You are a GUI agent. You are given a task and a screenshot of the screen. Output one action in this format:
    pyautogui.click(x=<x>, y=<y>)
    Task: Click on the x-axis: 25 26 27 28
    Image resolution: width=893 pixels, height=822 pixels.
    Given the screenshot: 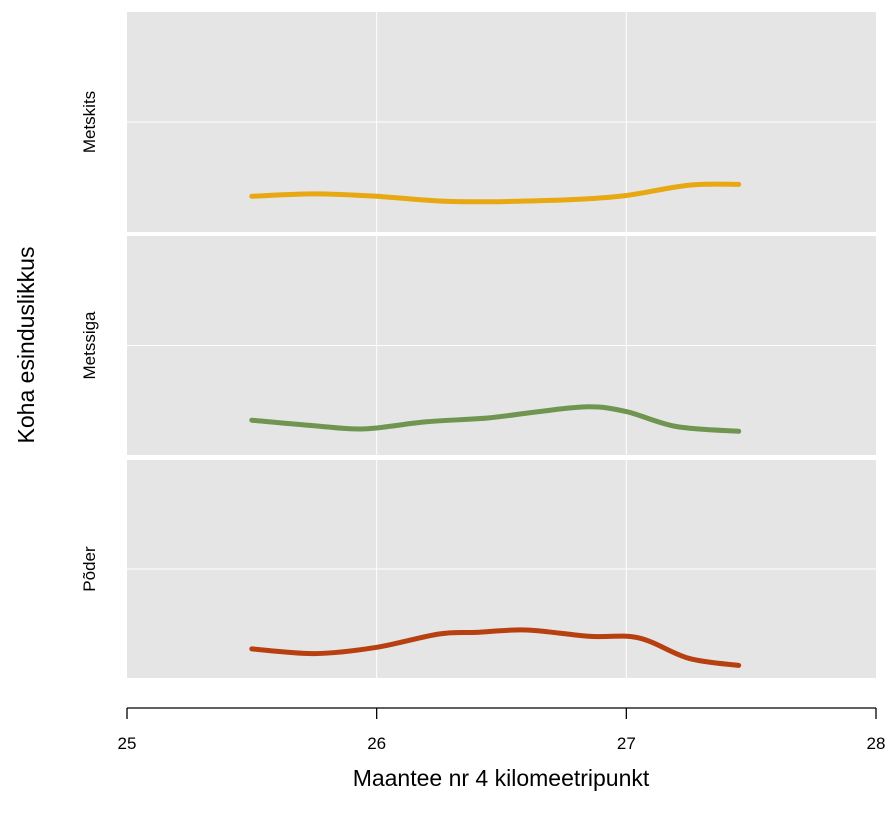 What is the action you would take?
    pyautogui.click(x=502, y=730)
    